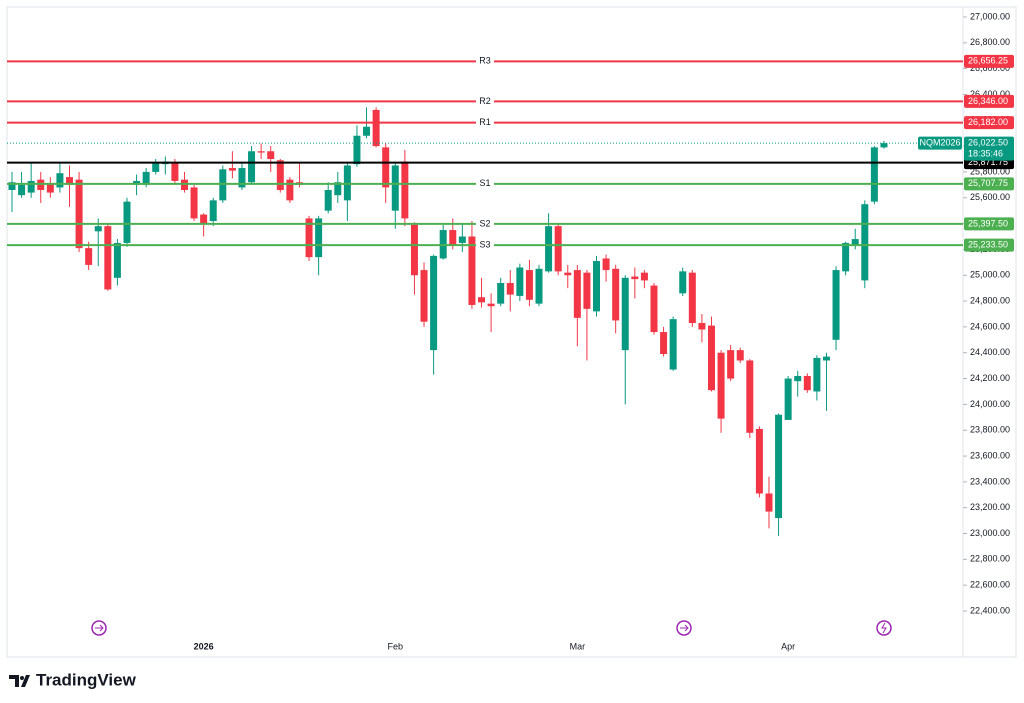 The image size is (1024, 703). I want to click on level-name: S1, so click(484, 183).